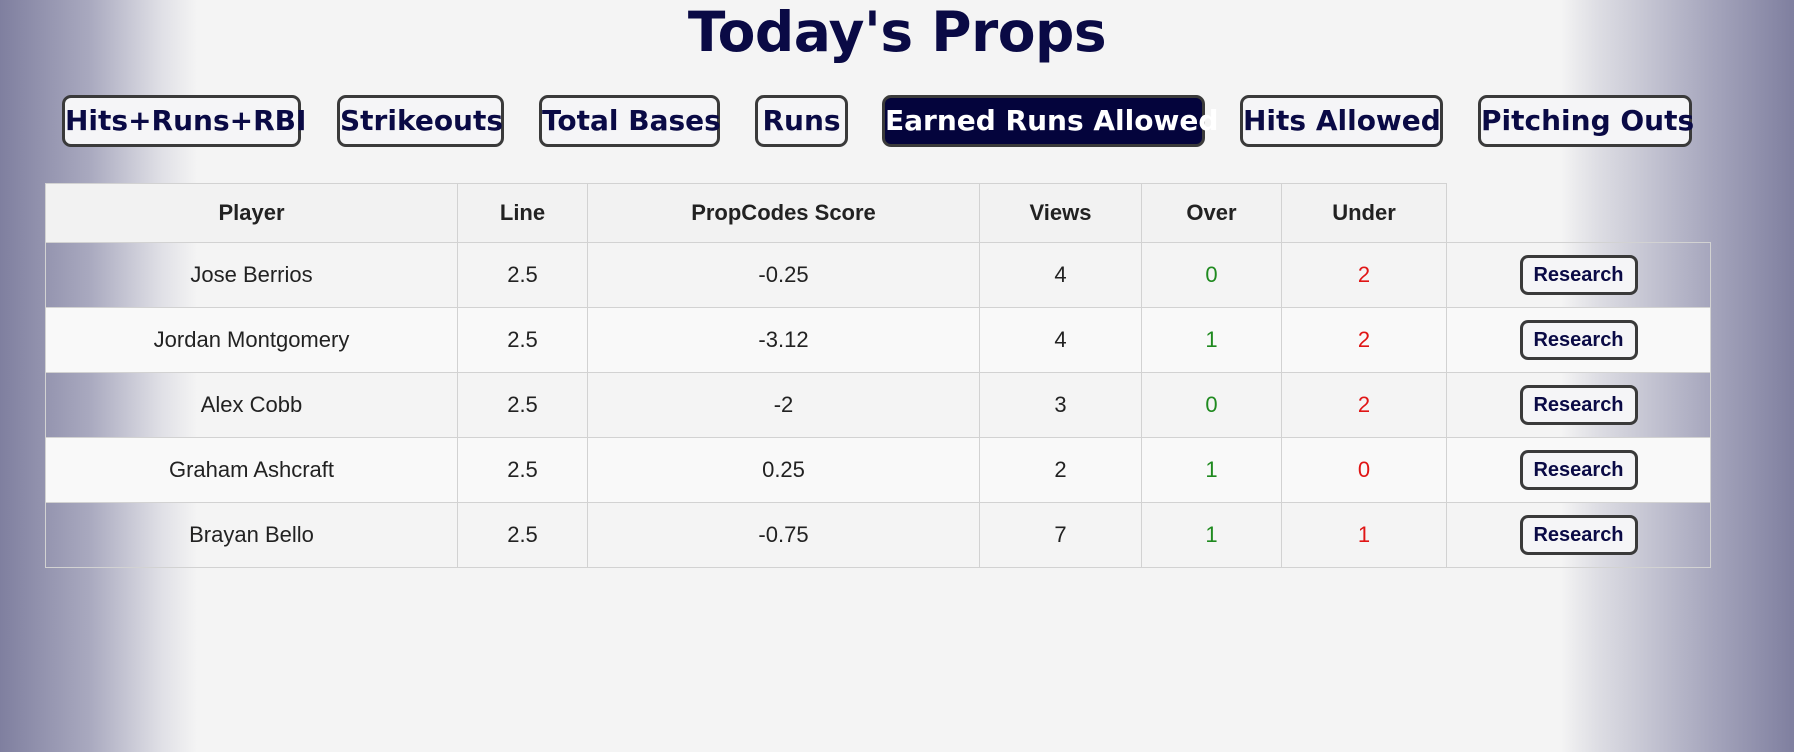 This screenshot has height=752, width=1794. I want to click on table-row: Jose Berrios 2.5 -0.25 4 0 2 Research, so click(878, 275).